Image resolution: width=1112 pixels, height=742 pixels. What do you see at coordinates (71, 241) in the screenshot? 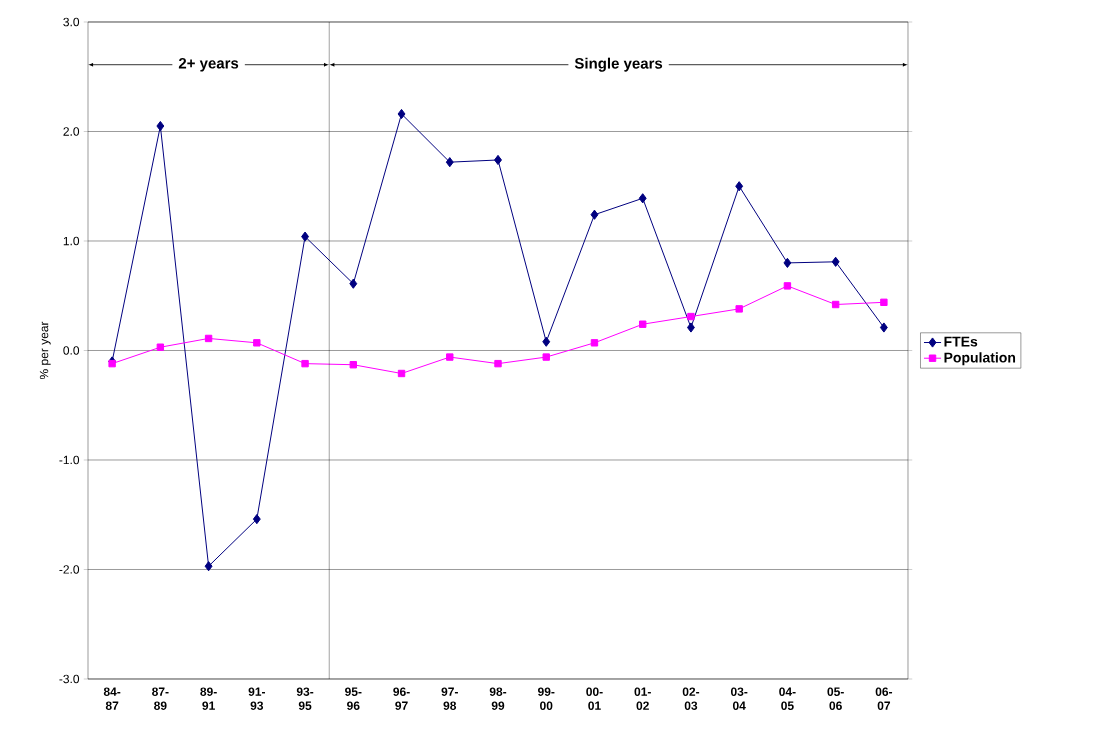
I see `y-tick-label: 1.0` at bounding box center [71, 241].